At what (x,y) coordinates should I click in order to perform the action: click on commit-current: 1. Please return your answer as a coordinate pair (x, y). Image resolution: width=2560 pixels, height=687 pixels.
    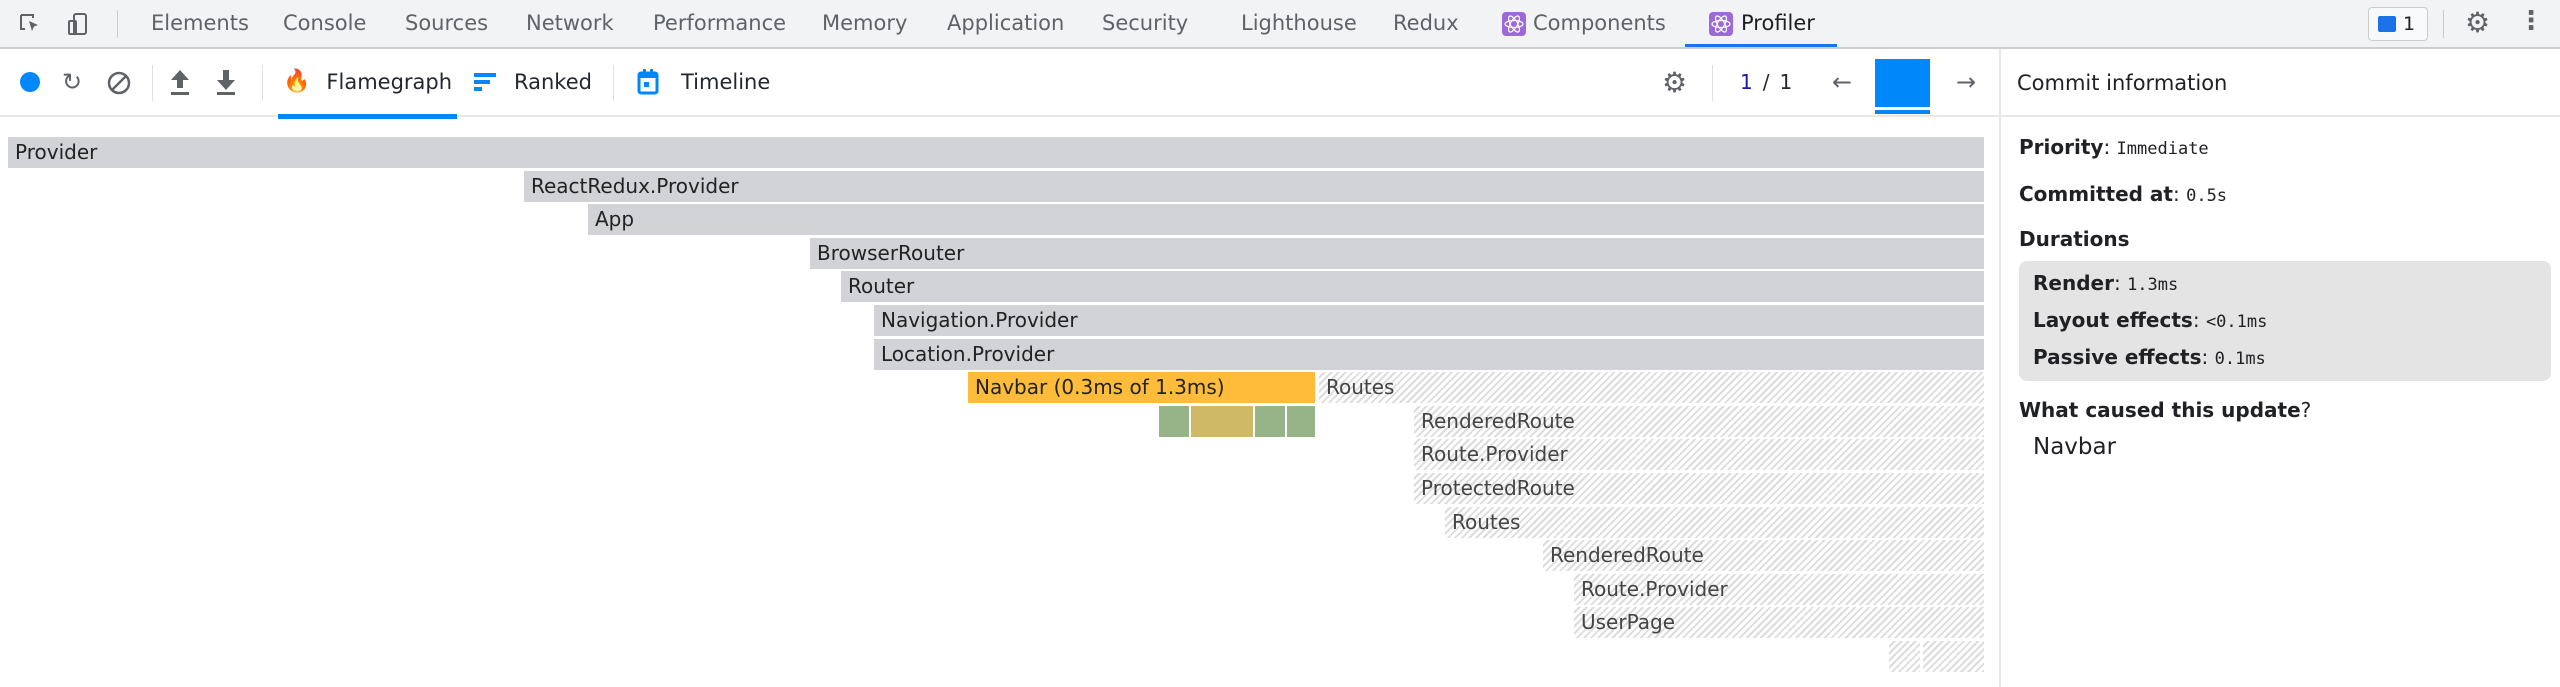
    Looking at the image, I should click on (1746, 82).